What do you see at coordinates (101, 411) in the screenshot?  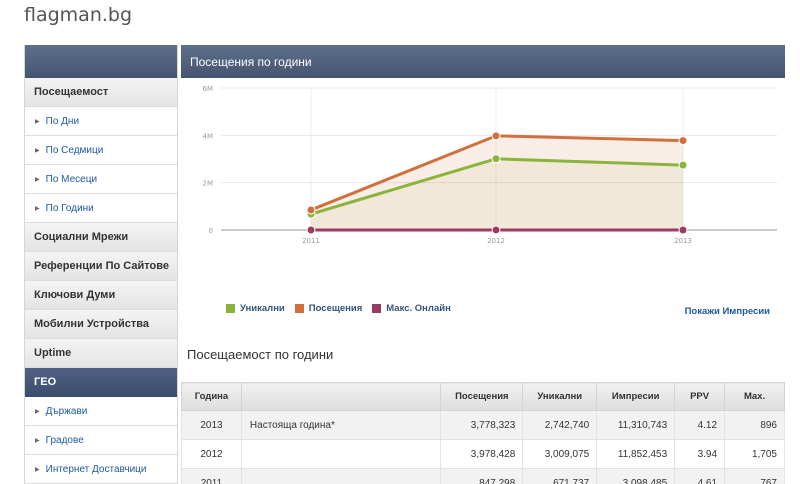 I see `sidebar-item-11: ▶ Държави` at bounding box center [101, 411].